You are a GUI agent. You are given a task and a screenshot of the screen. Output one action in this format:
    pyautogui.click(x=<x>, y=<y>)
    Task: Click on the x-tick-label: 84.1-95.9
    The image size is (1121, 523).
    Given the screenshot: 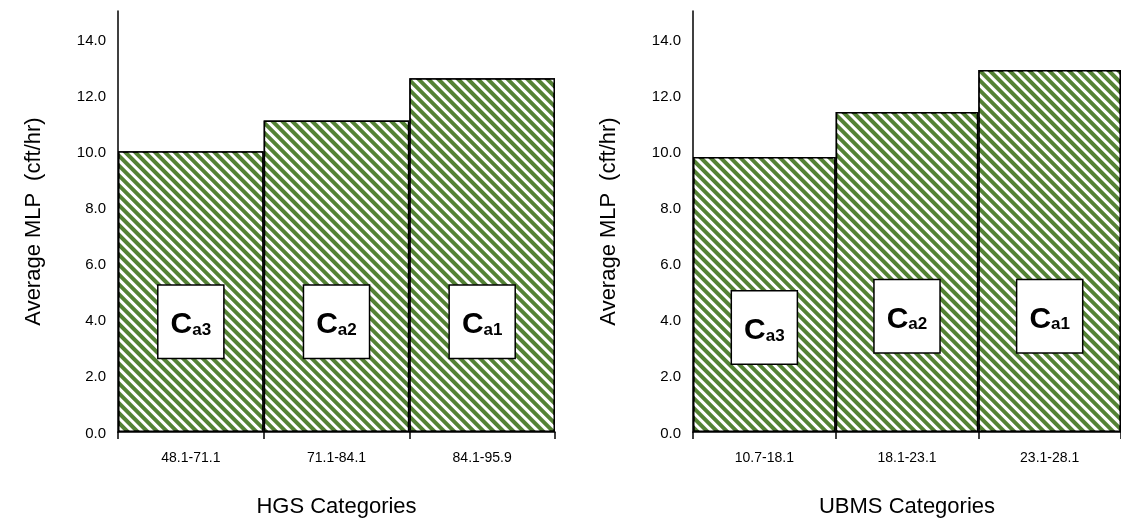 What is the action you would take?
    pyautogui.click(x=482, y=457)
    